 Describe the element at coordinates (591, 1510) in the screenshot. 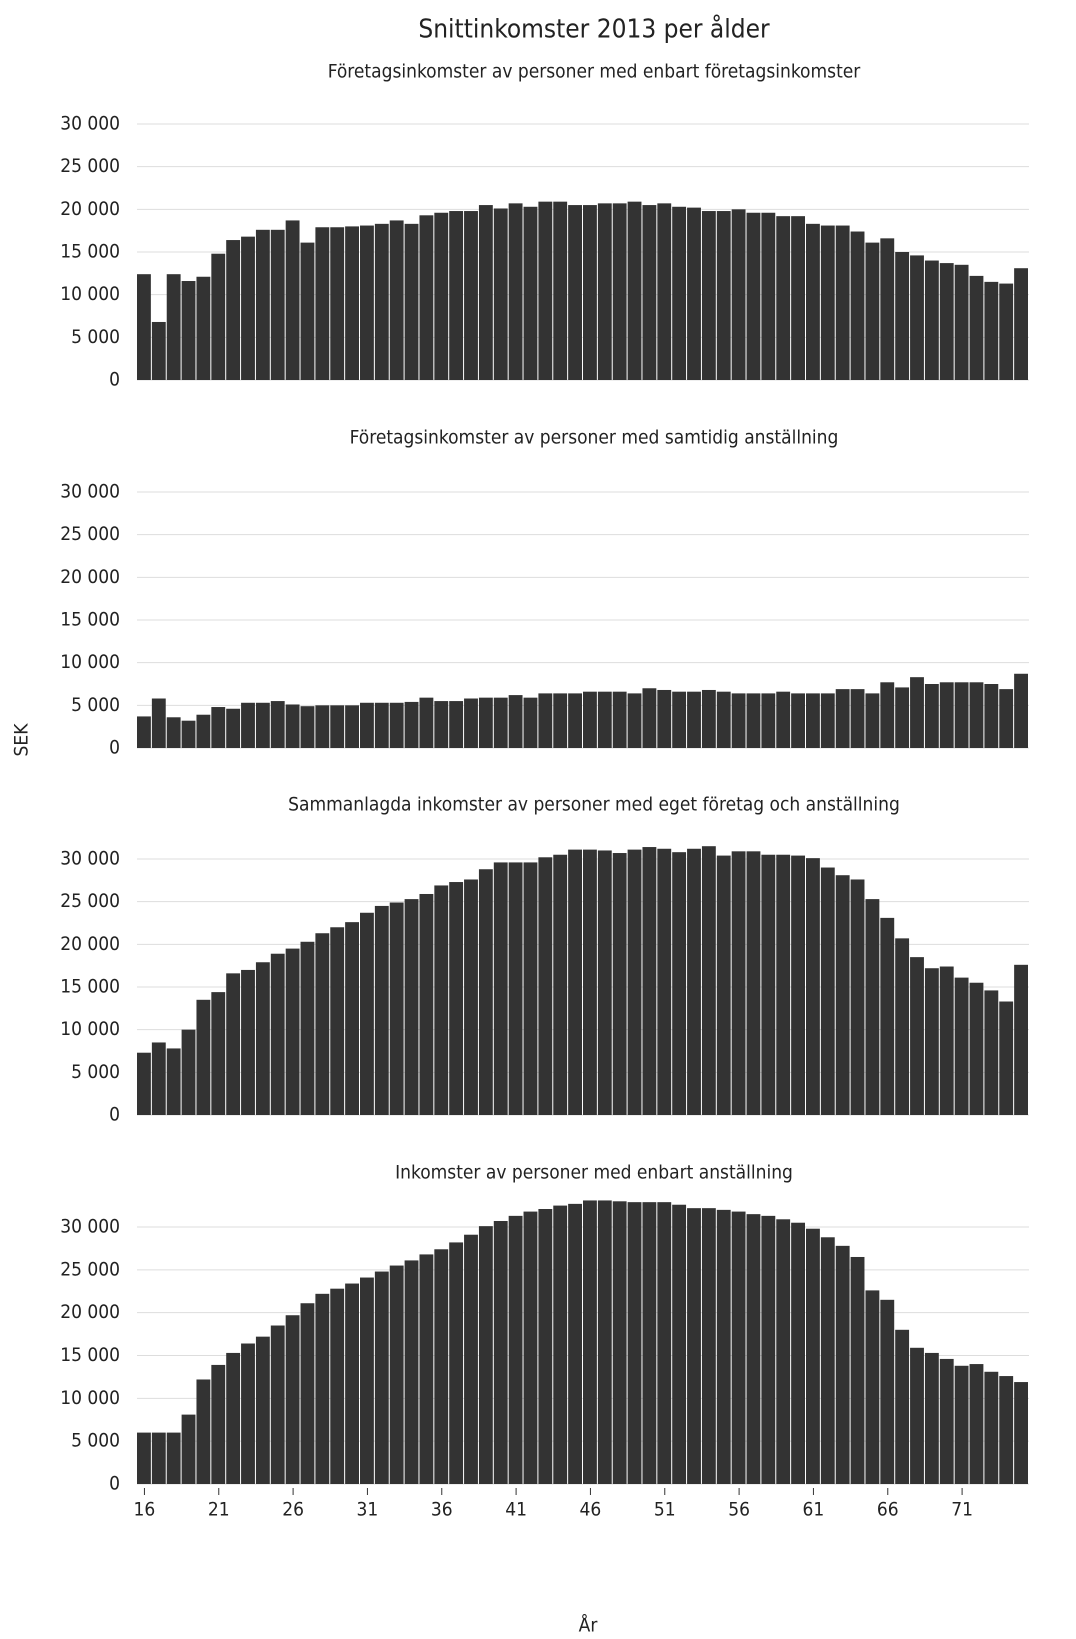

I see `x-tick-label: 46` at that location.